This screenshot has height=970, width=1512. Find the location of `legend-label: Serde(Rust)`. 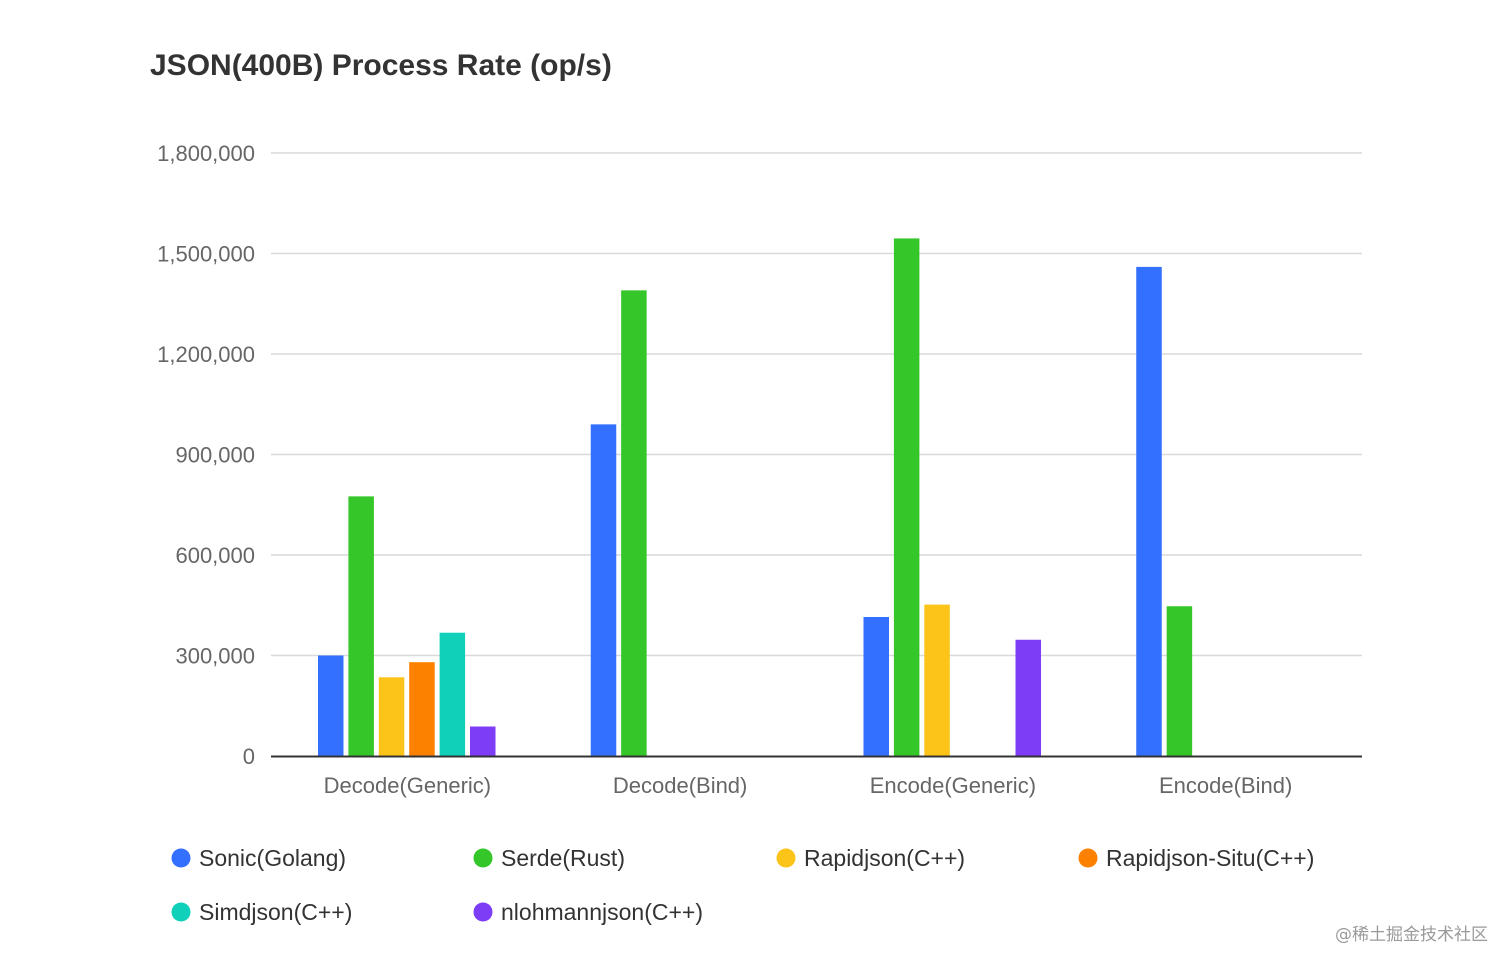

legend-label: Serde(Rust) is located at coordinates (563, 858).